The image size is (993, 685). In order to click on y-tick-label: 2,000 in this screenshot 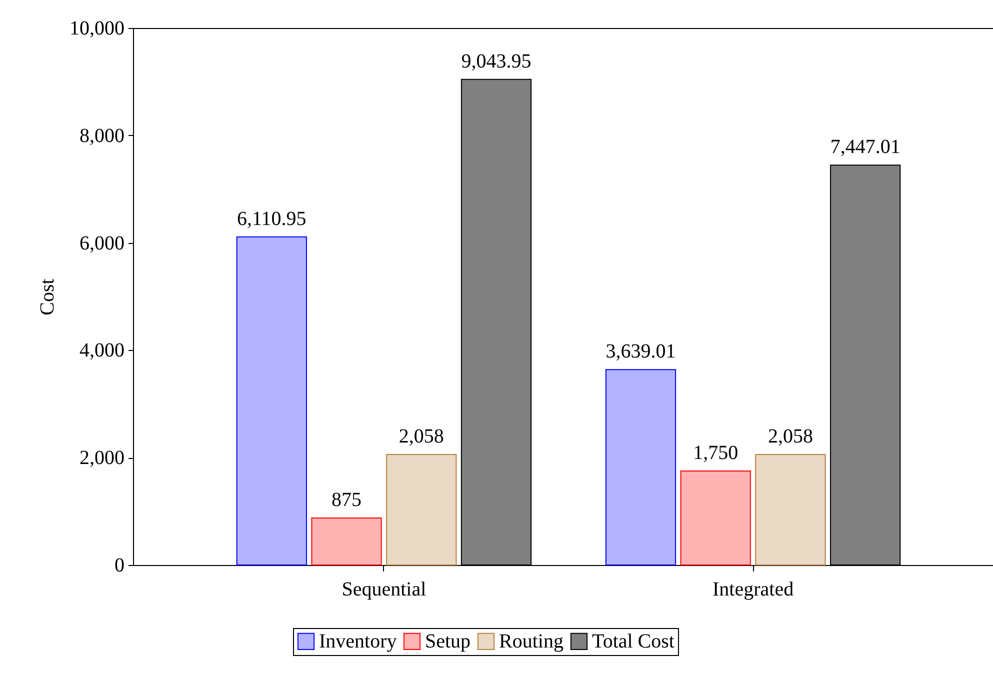, I will do `click(102, 458)`.